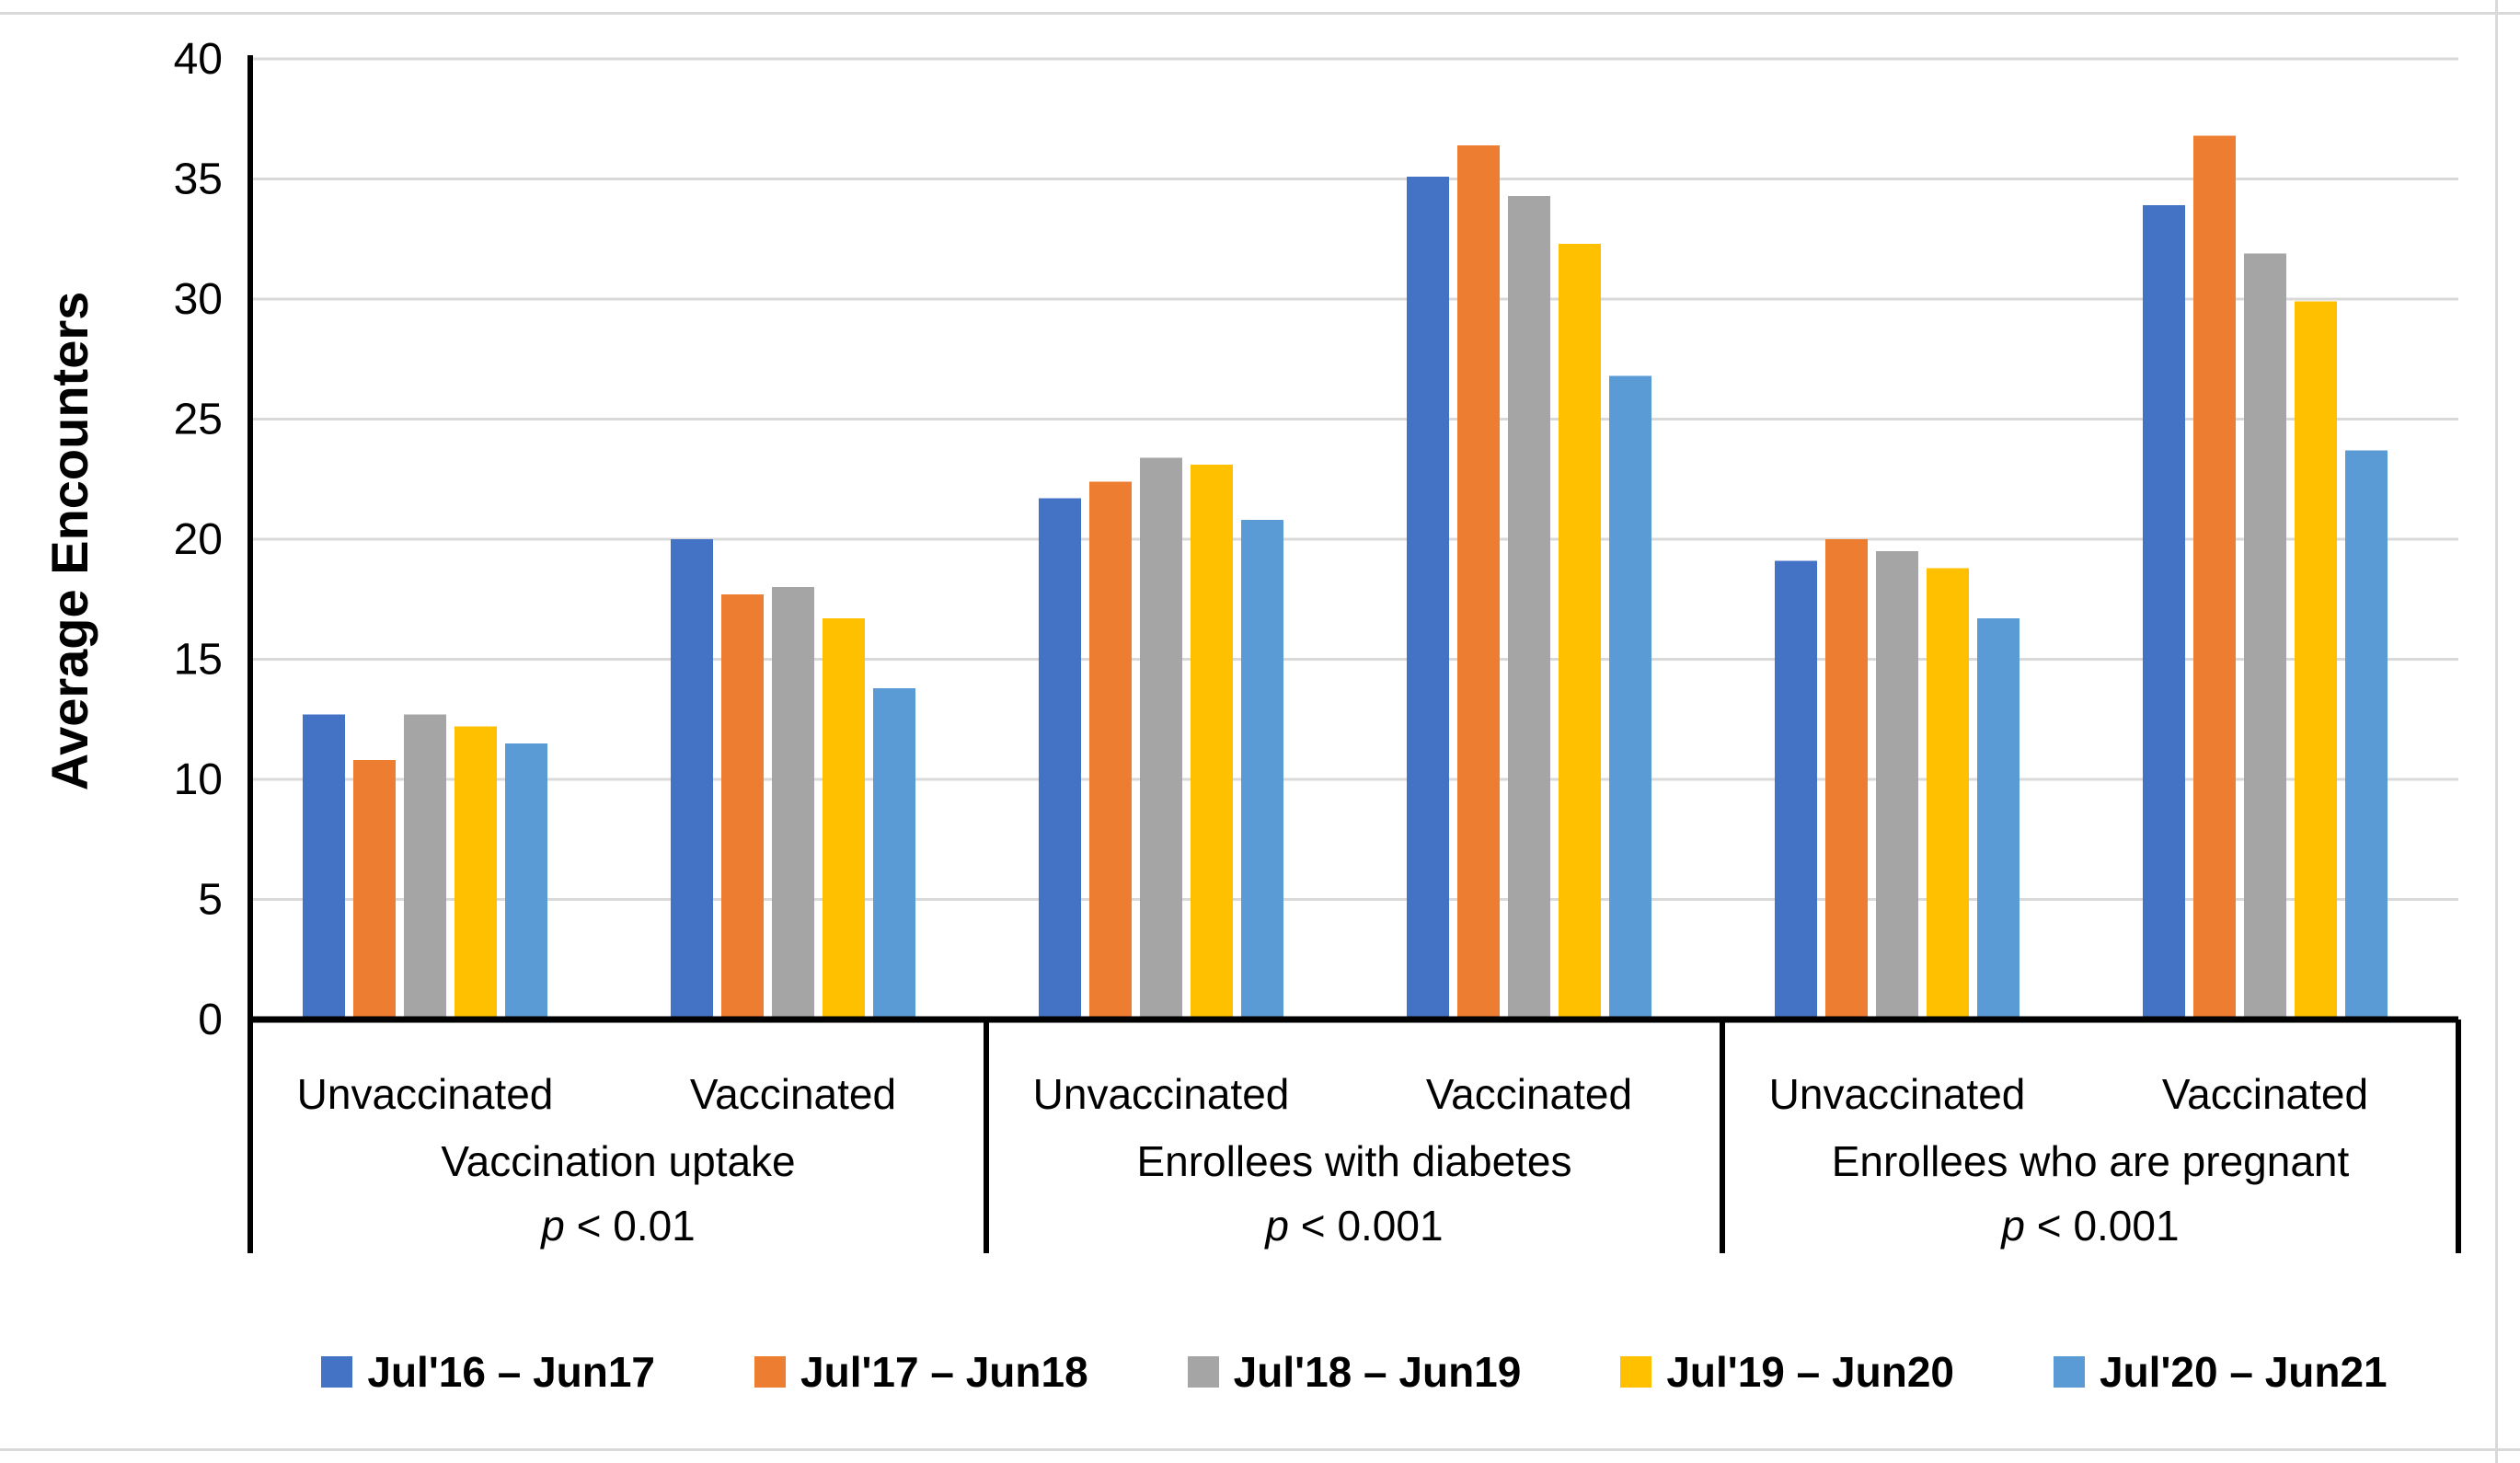 This screenshot has height=1463, width=2520. I want to click on legend-label: Jul'20 – Jun21, so click(2243, 1372).